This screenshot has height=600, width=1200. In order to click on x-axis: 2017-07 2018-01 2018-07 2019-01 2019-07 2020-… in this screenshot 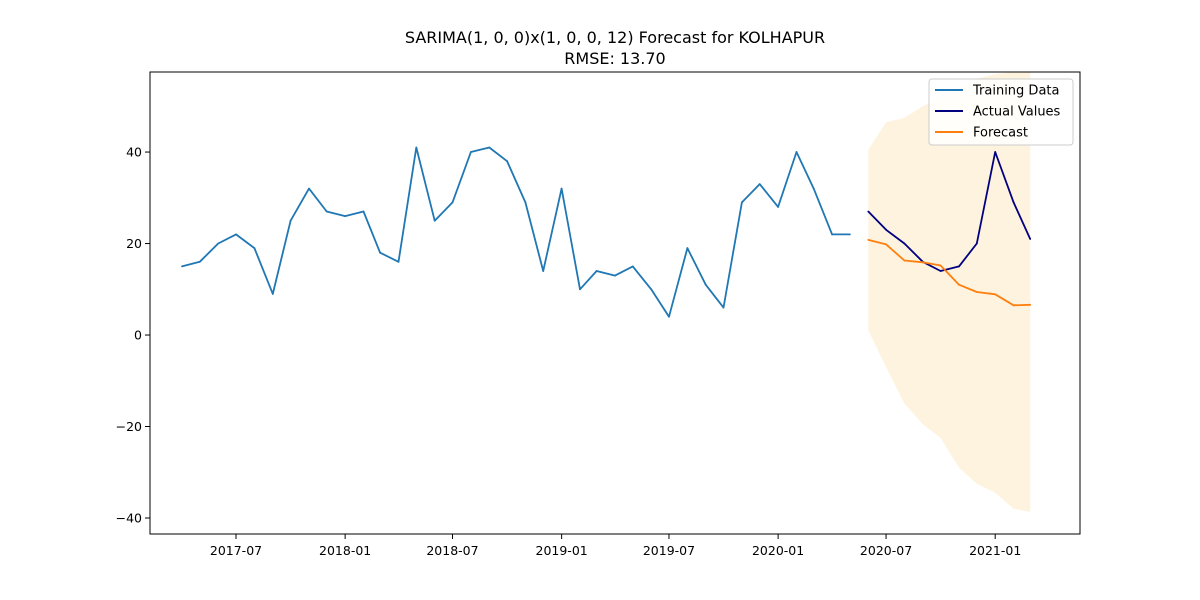, I will do `click(615, 546)`.